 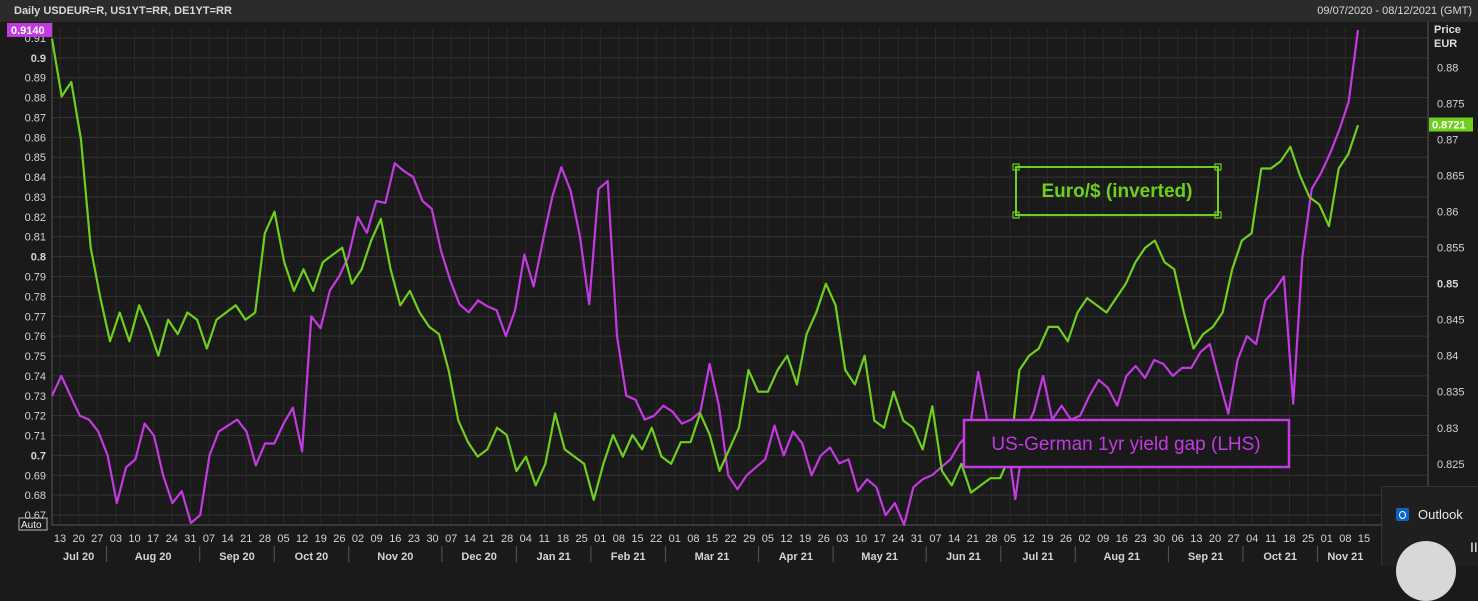 I want to click on outlook-label: Outlook, so click(x=1440, y=514).